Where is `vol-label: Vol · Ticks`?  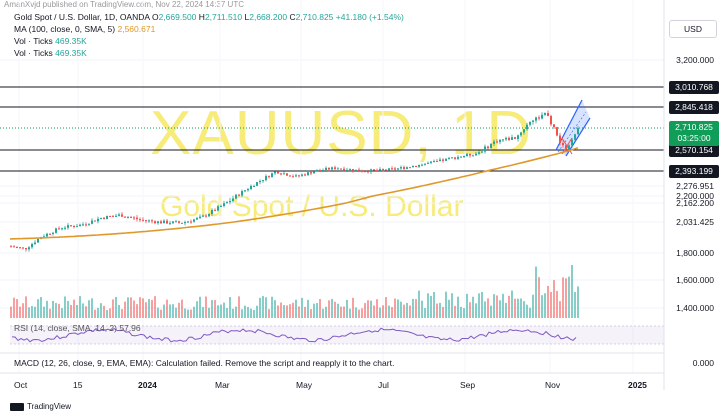 vol-label: Vol · Ticks is located at coordinates (33, 53).